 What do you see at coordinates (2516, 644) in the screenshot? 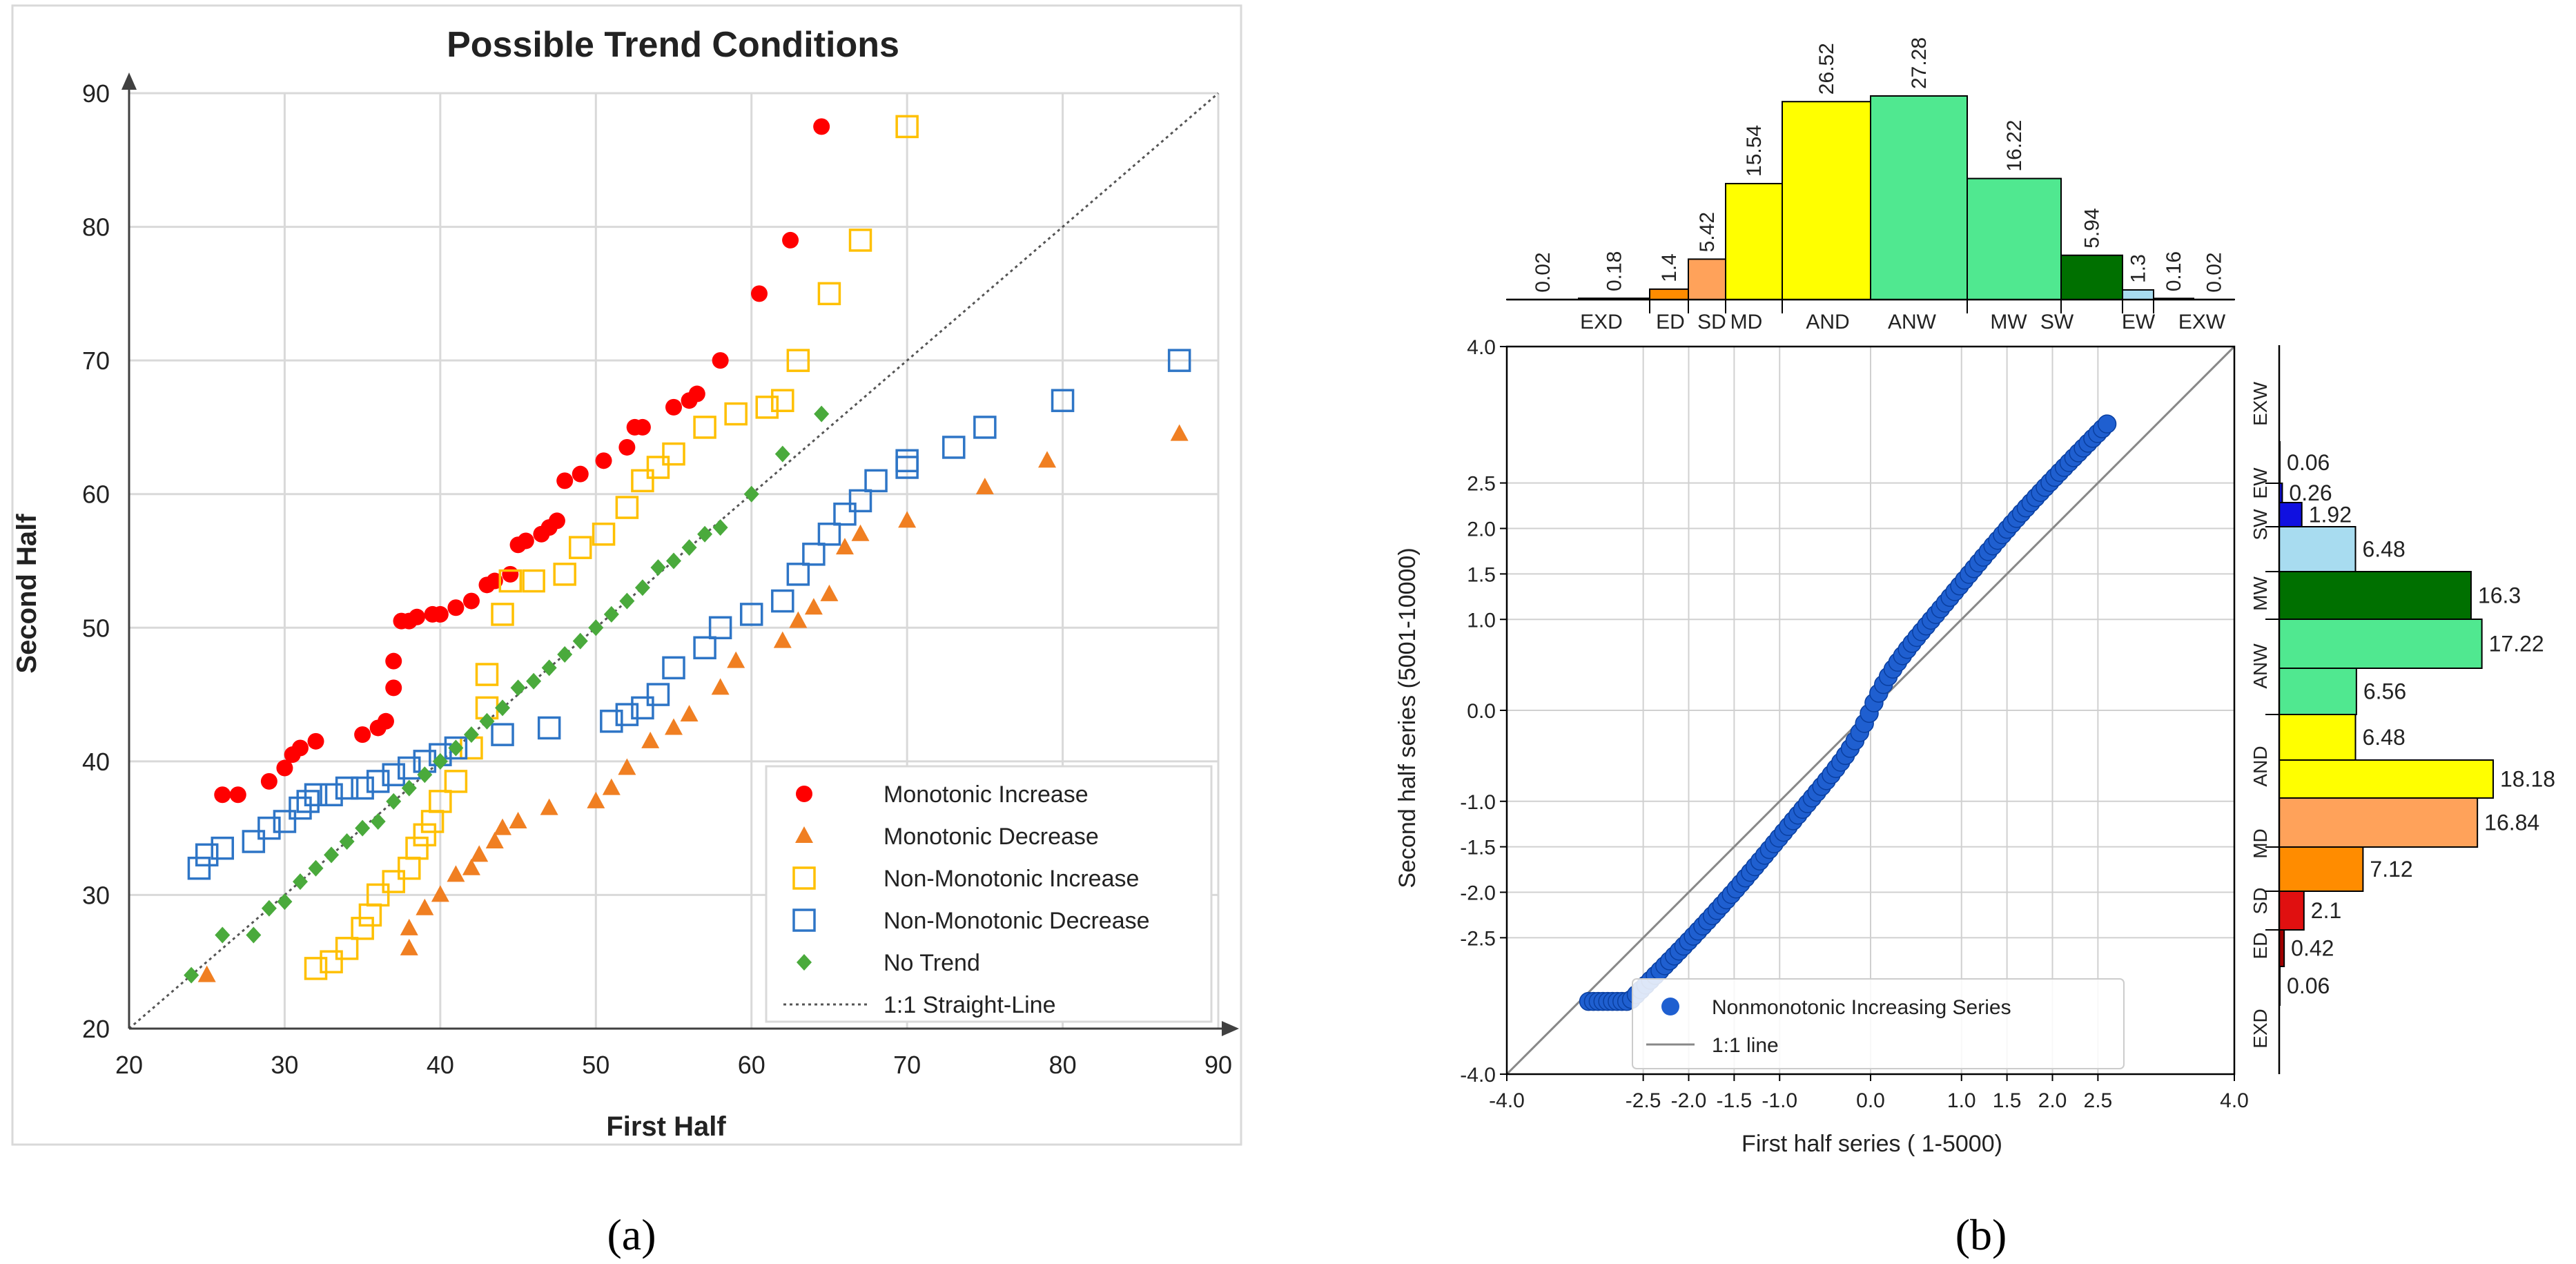
I see `right-histogram-value: 17.22` at bounding box center [2516, 644].